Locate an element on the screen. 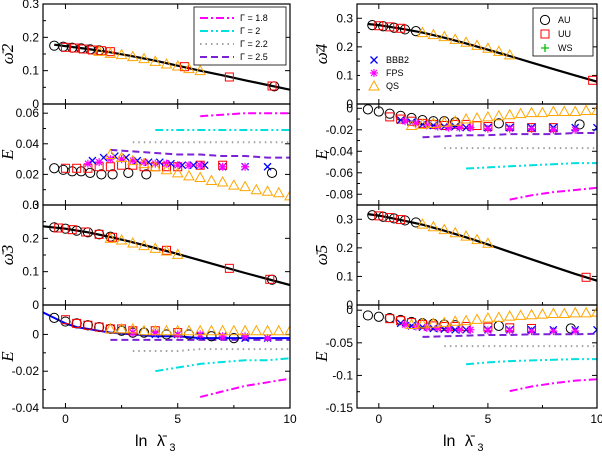 The image size is (602, 458). y-tick-label: -0.02 is located at coordinates (340, 130).